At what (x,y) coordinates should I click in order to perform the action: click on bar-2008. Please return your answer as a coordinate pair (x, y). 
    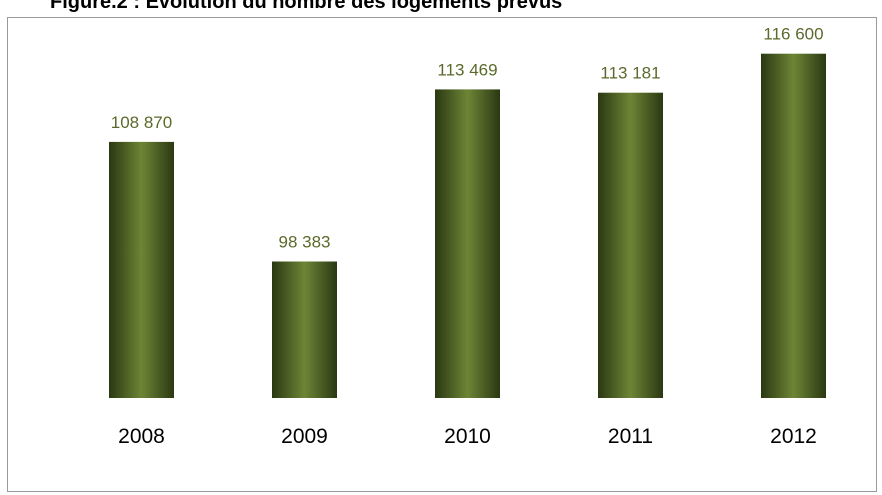
    Looking at the image, I should click on (141, 269).